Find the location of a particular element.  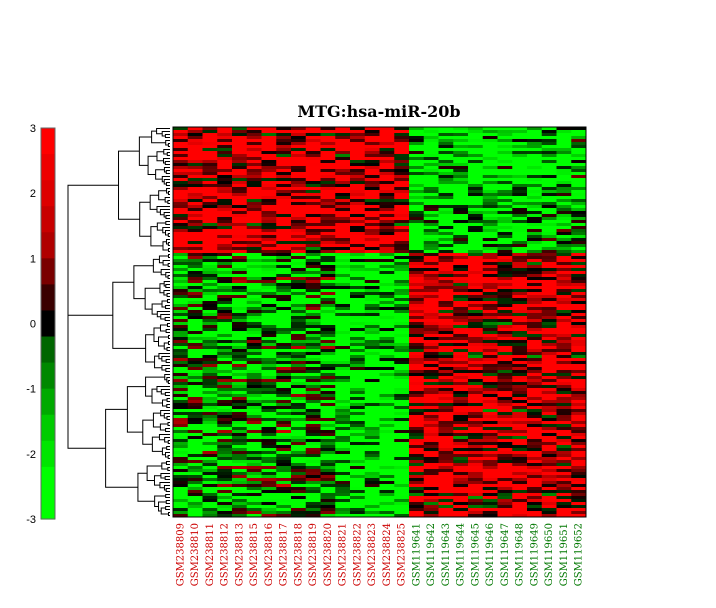

color-scale-tick-label: -1 is located at coordinates (31, 390).